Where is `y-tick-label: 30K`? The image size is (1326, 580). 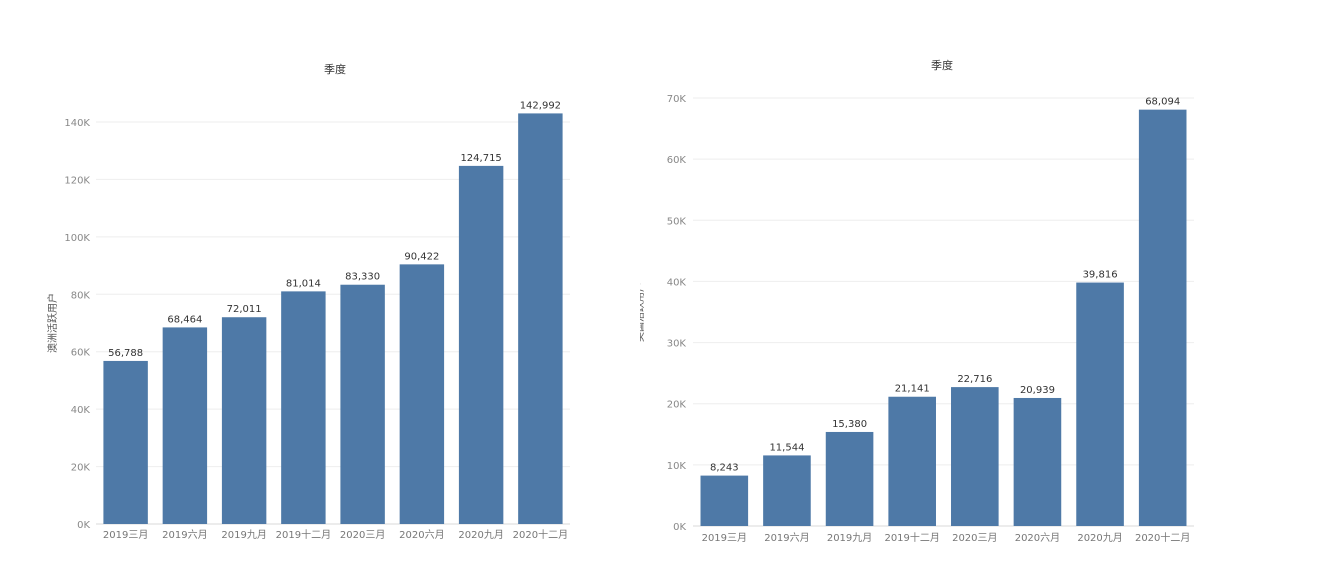
y-tick-label: 30K is located at coordinates (677, 344).